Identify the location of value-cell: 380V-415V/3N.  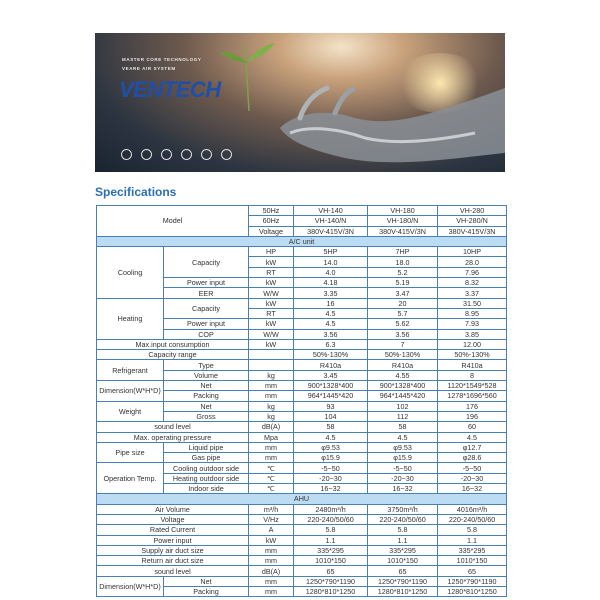
(403, 231).